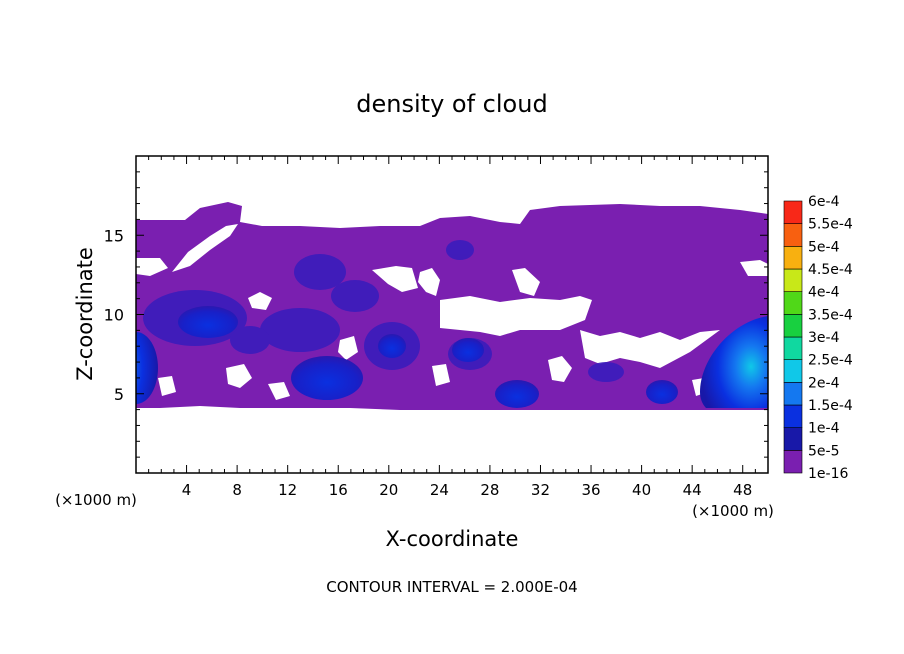  Describe the element at coordinates (692, 490) in the screenshot. I see `x-tick-label: 44` at that location.